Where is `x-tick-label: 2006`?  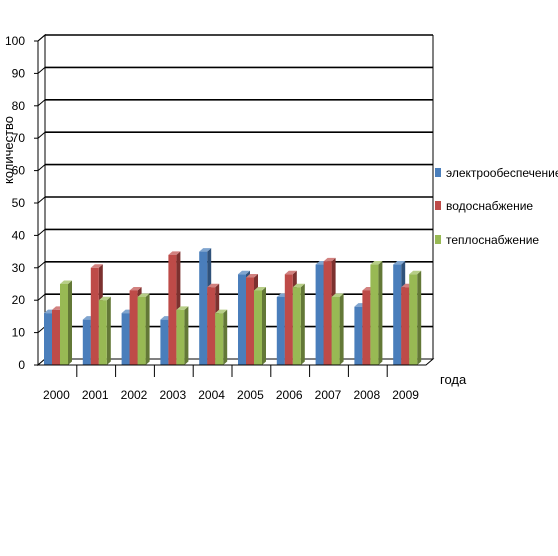
x-tick-label: 2006 is located at coordinates (289, 395).